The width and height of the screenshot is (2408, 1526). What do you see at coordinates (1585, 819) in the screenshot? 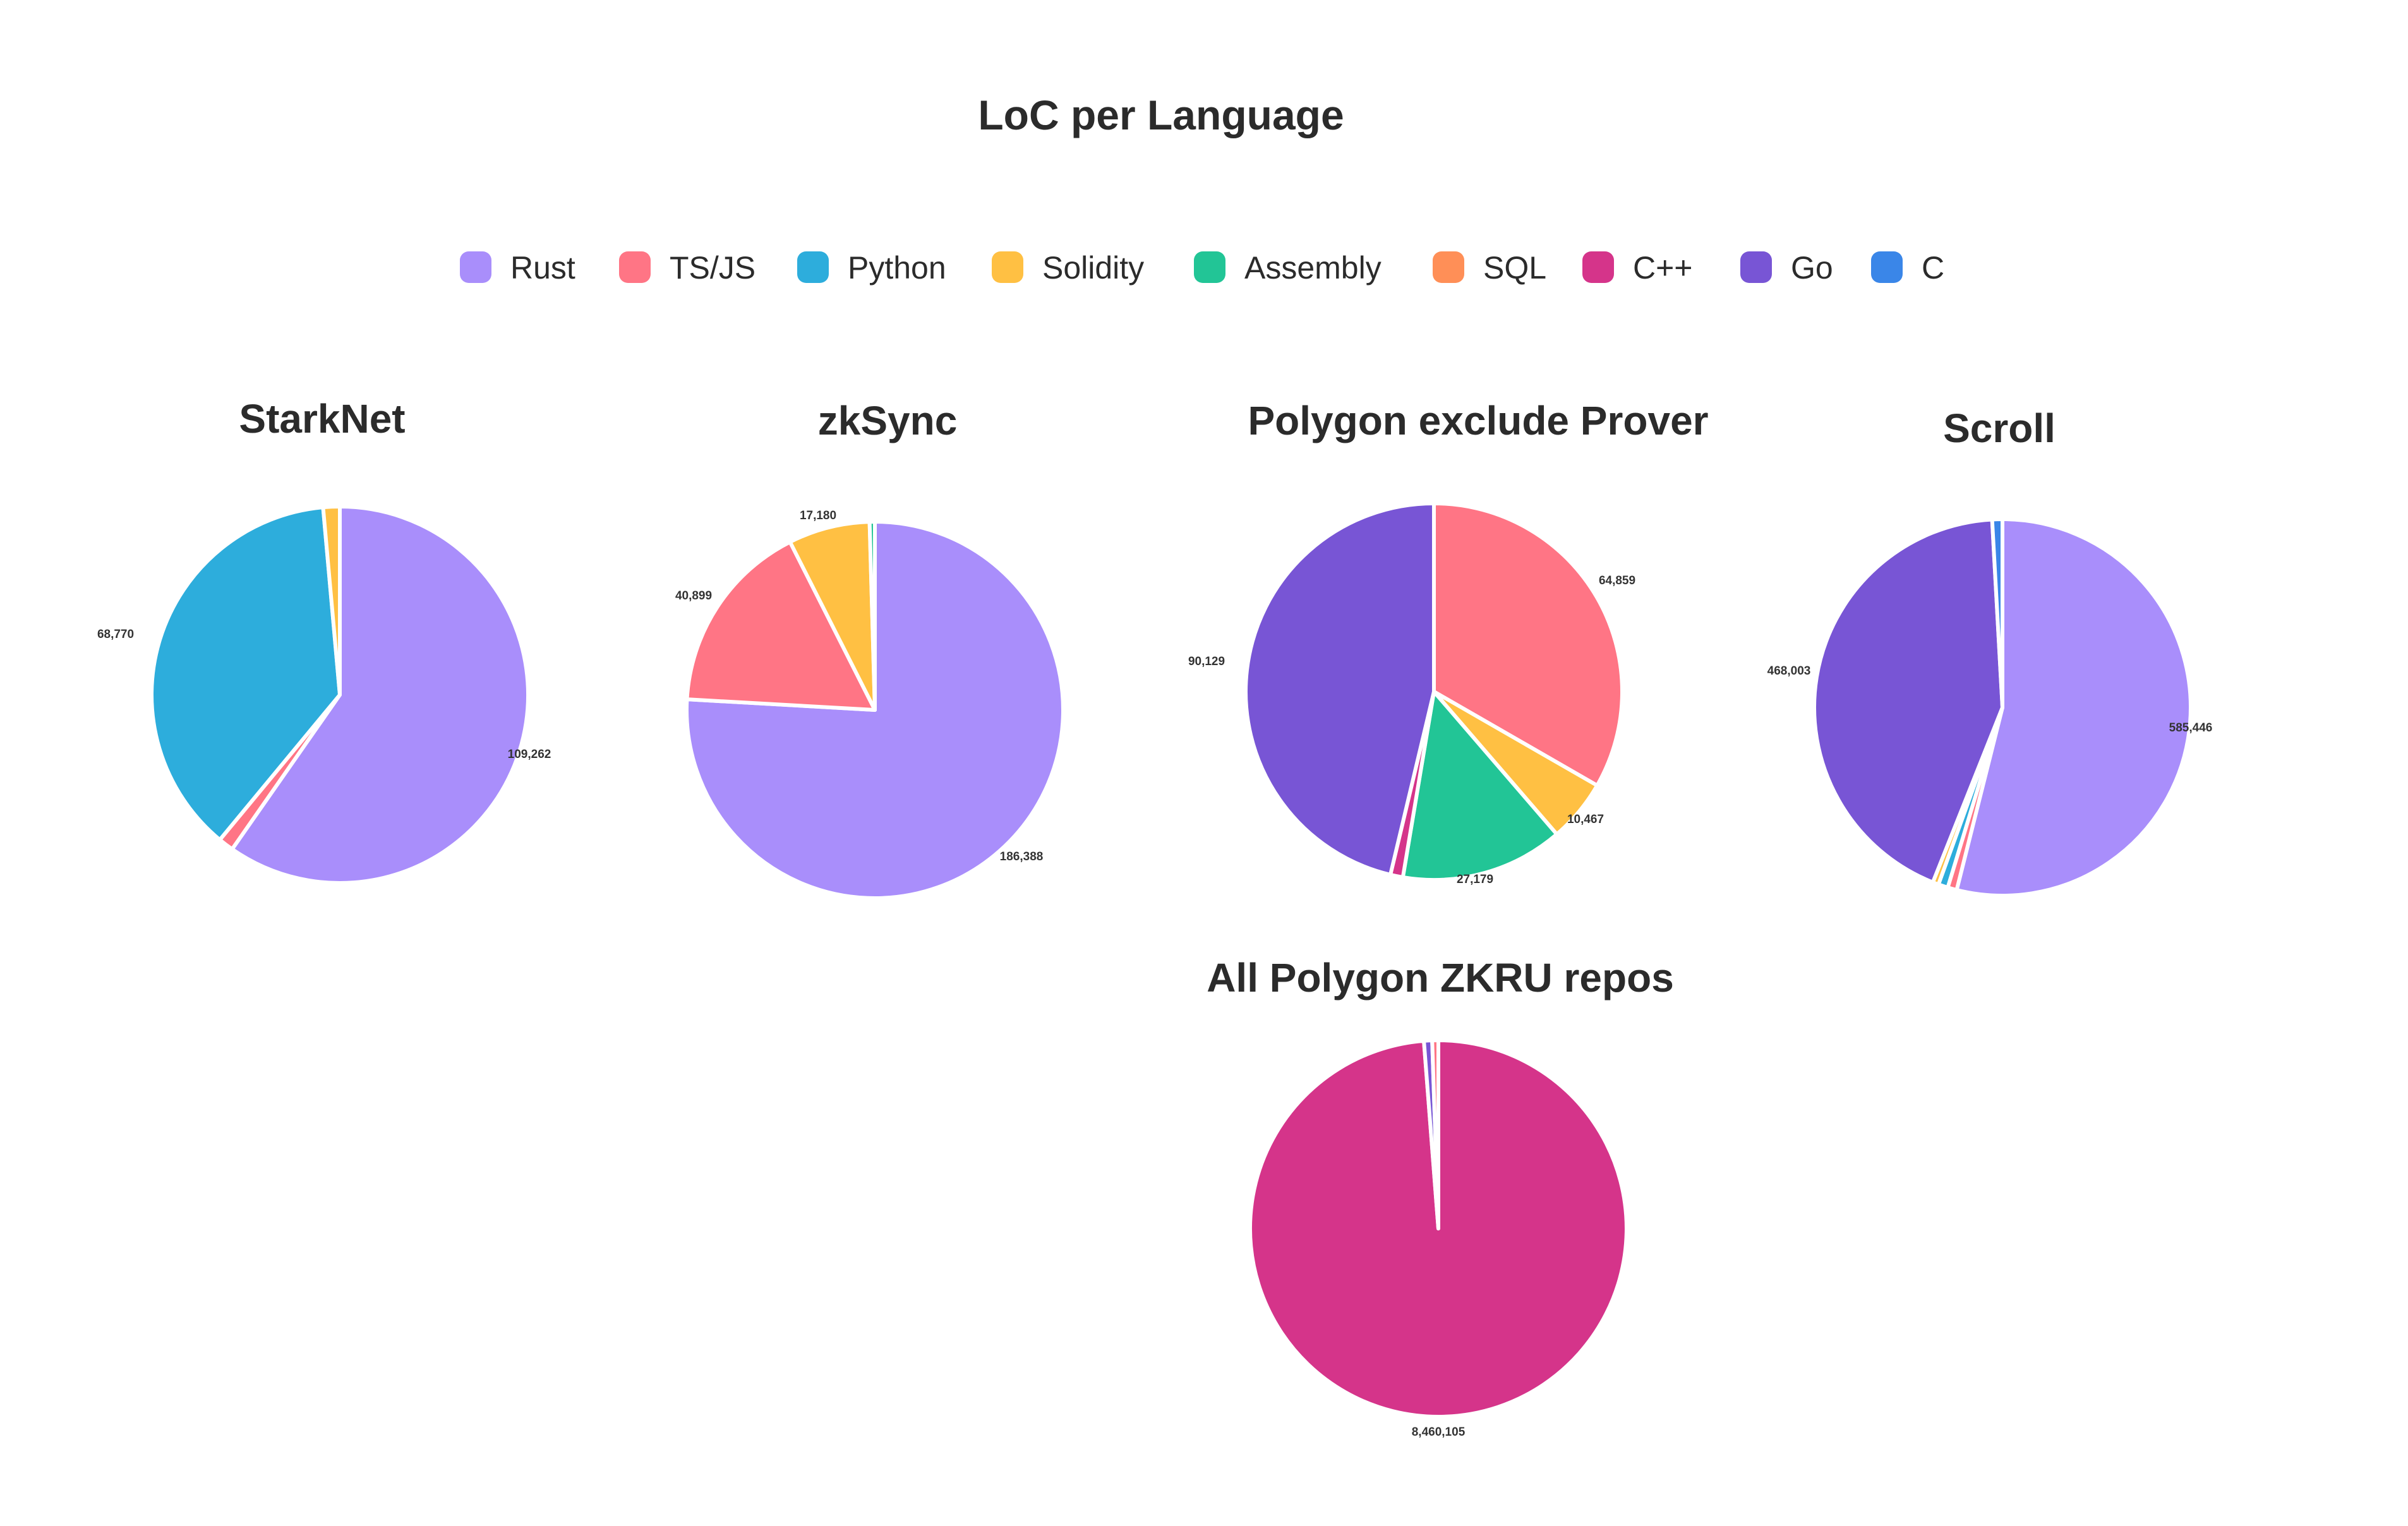
I see `pie-data-label: 10,467` at bounding box center [1585, 819].